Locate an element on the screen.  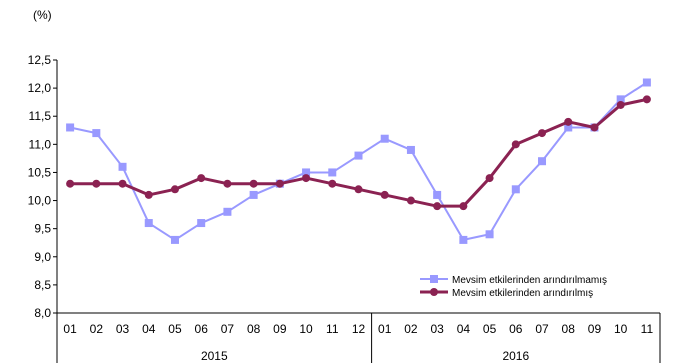
year-label: 2016 is located at coordinates (515, 356).